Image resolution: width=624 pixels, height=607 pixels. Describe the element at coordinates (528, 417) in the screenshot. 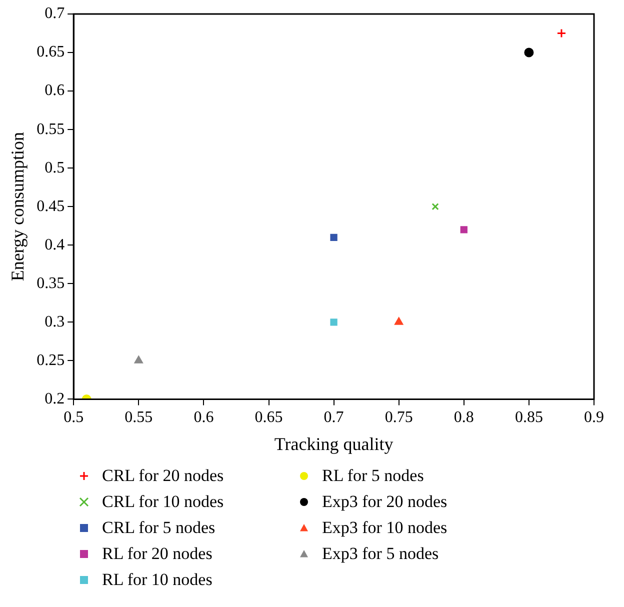

I see `x-tick-label: 0.85` at that location.